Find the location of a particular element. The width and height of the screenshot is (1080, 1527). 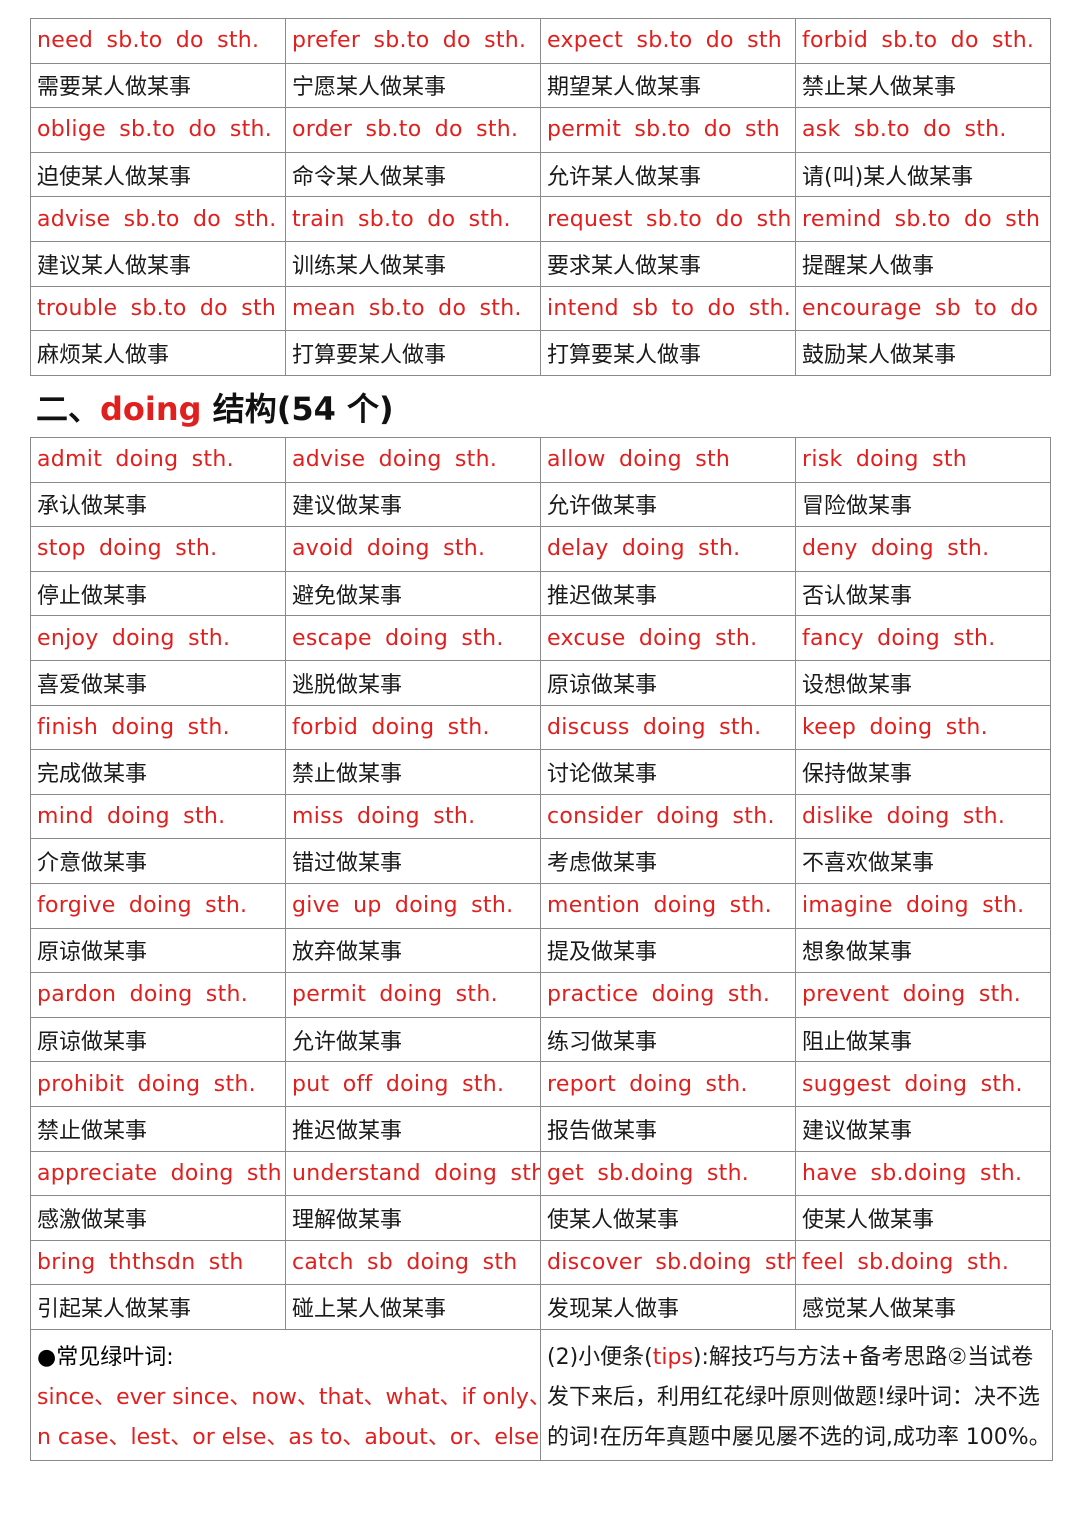

phrase-cell: permit doing sth. is located at coordinates (413, 995).